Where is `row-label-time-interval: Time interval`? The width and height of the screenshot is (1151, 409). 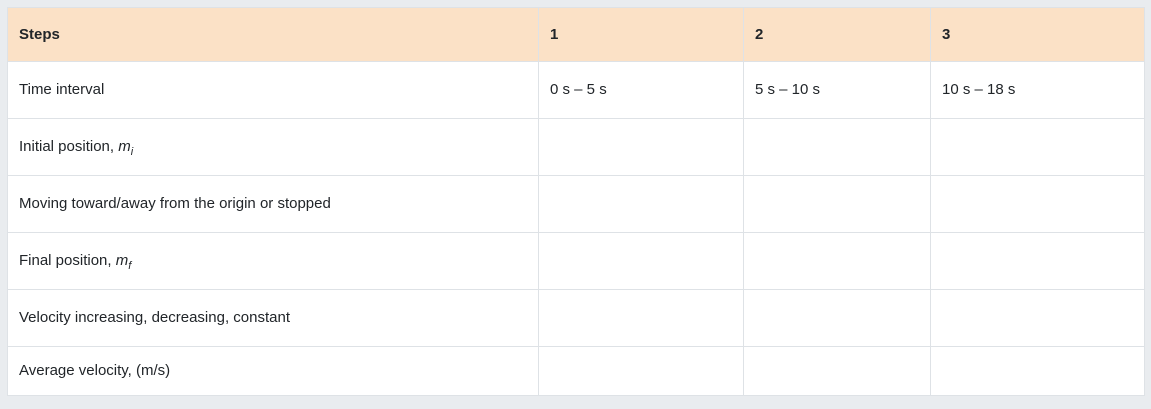
row-label-time-interval: Time interval is located at coordinates (273, 90).